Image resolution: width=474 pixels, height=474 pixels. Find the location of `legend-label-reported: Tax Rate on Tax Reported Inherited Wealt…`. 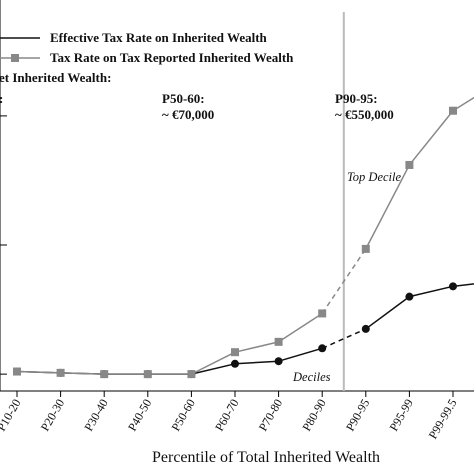

legend-label-reported: Tax Rate on Tax Reported Inherited Wealt… is located at coordinates (172, 57).